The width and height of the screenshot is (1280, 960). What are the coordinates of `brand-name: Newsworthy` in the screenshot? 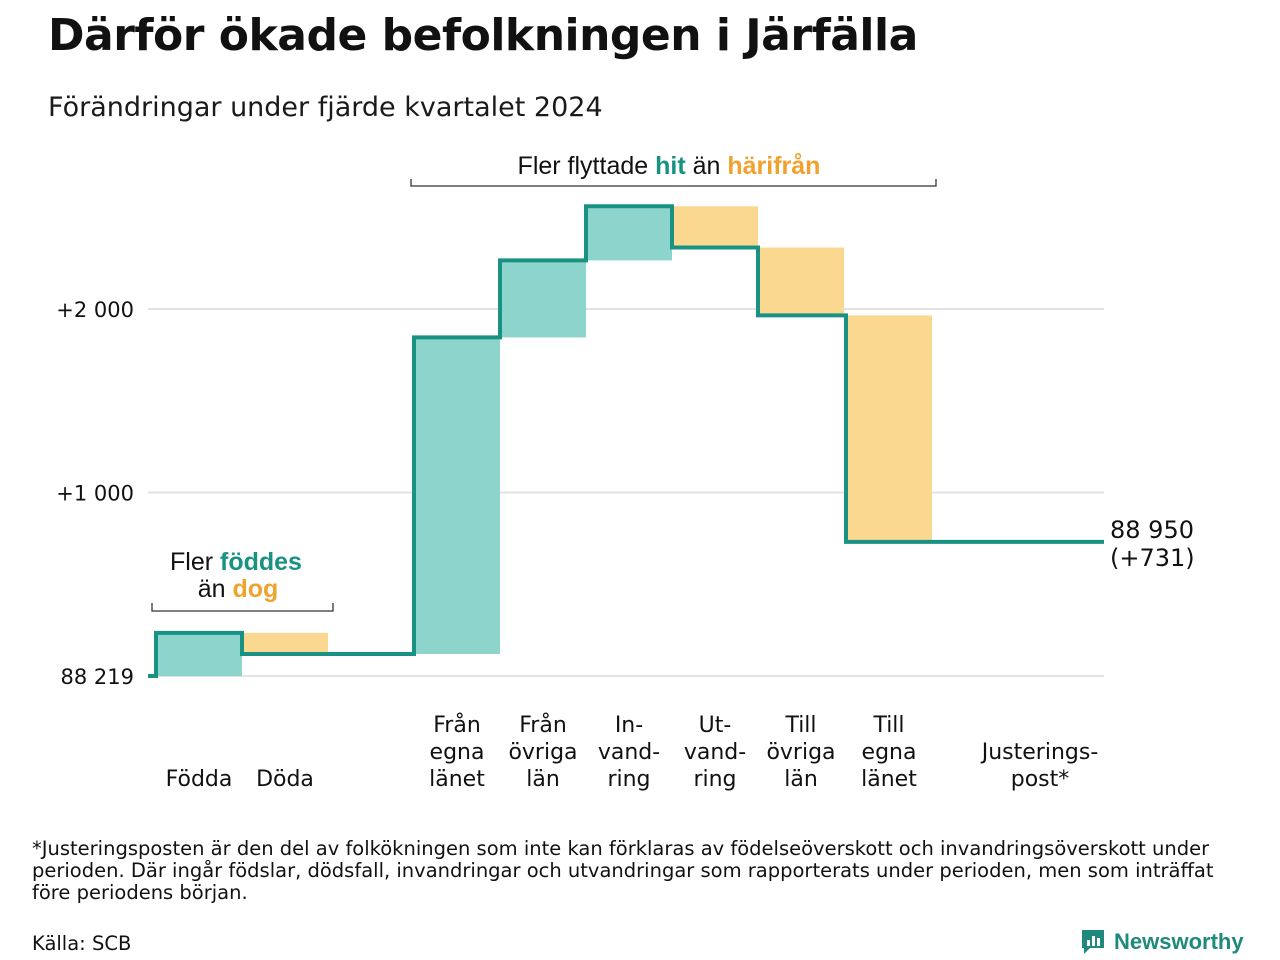 It's located at (1179, 941).